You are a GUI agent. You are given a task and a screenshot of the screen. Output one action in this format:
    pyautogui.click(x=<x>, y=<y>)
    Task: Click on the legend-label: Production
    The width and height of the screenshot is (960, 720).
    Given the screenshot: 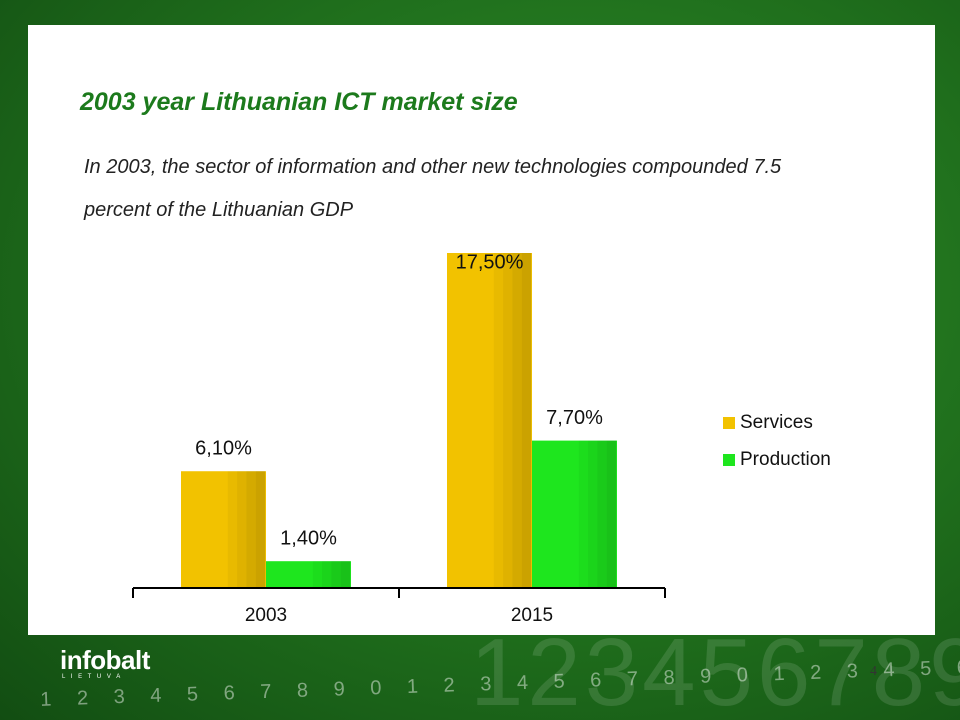 What is the action you would take?
    pyautogui.click(x=785, y=459)
    